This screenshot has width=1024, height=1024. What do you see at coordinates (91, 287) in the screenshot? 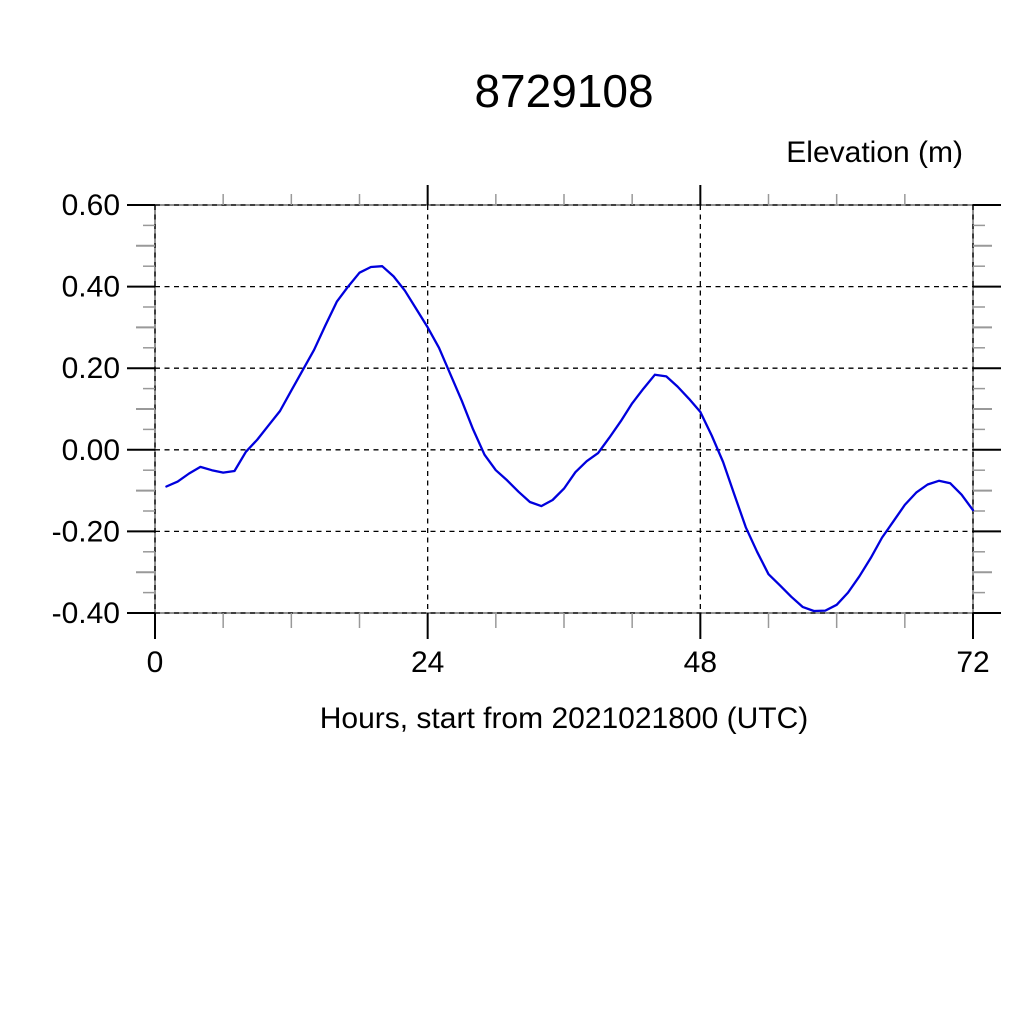
I see `y-tick-label: 0.40` at bounding box center [91, 287].